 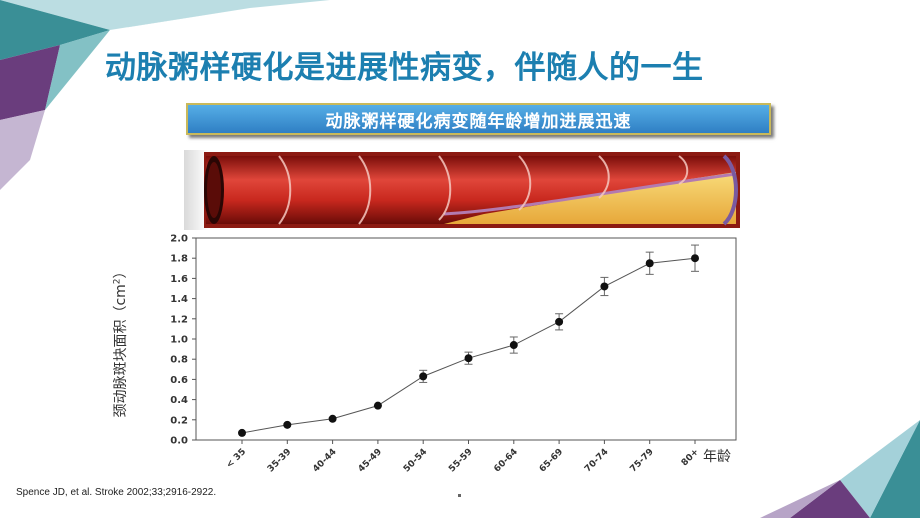 I want to click on banner-text: 动脉粥样硬化病变随年龄增加进展迅速, so click(x=478, y=121).